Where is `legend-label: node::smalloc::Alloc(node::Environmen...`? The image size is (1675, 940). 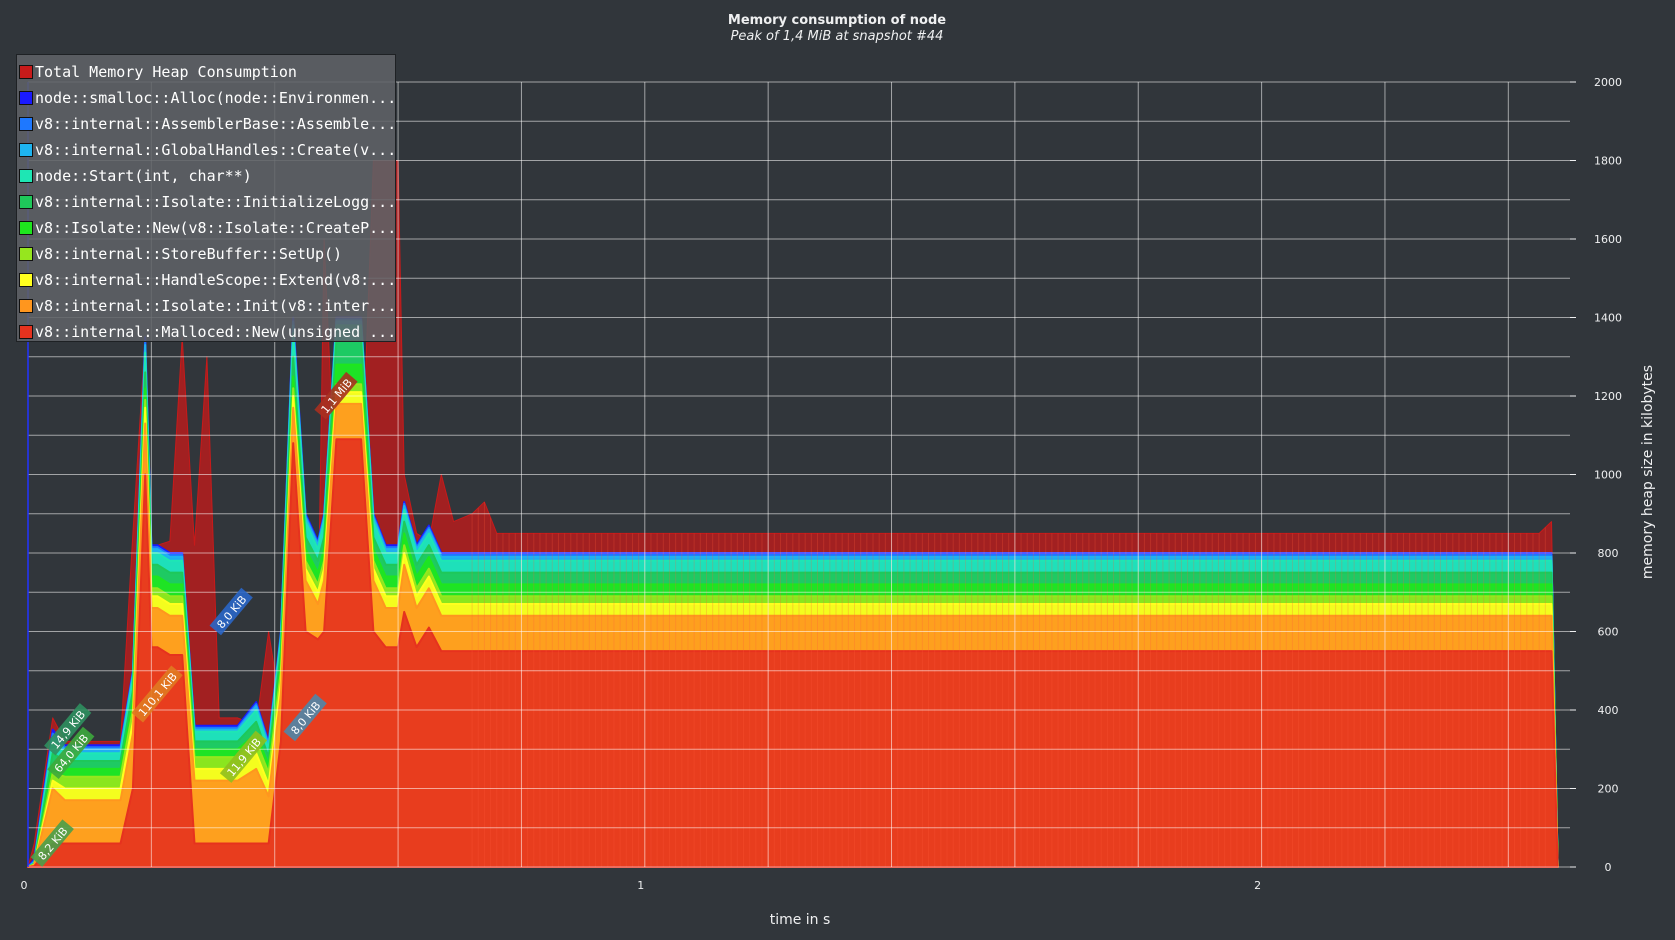
legend-label: node::smalloc::Alloc(node::Environmen... is located at coordinates (215, 98).